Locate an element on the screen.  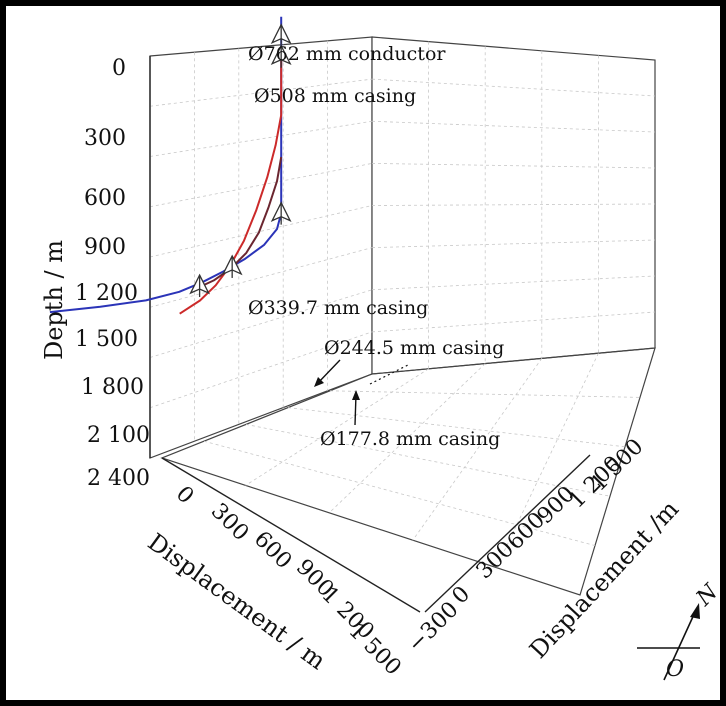
annotation-casing-508: Ø508 mm casing is located at coordinates (335, 96).